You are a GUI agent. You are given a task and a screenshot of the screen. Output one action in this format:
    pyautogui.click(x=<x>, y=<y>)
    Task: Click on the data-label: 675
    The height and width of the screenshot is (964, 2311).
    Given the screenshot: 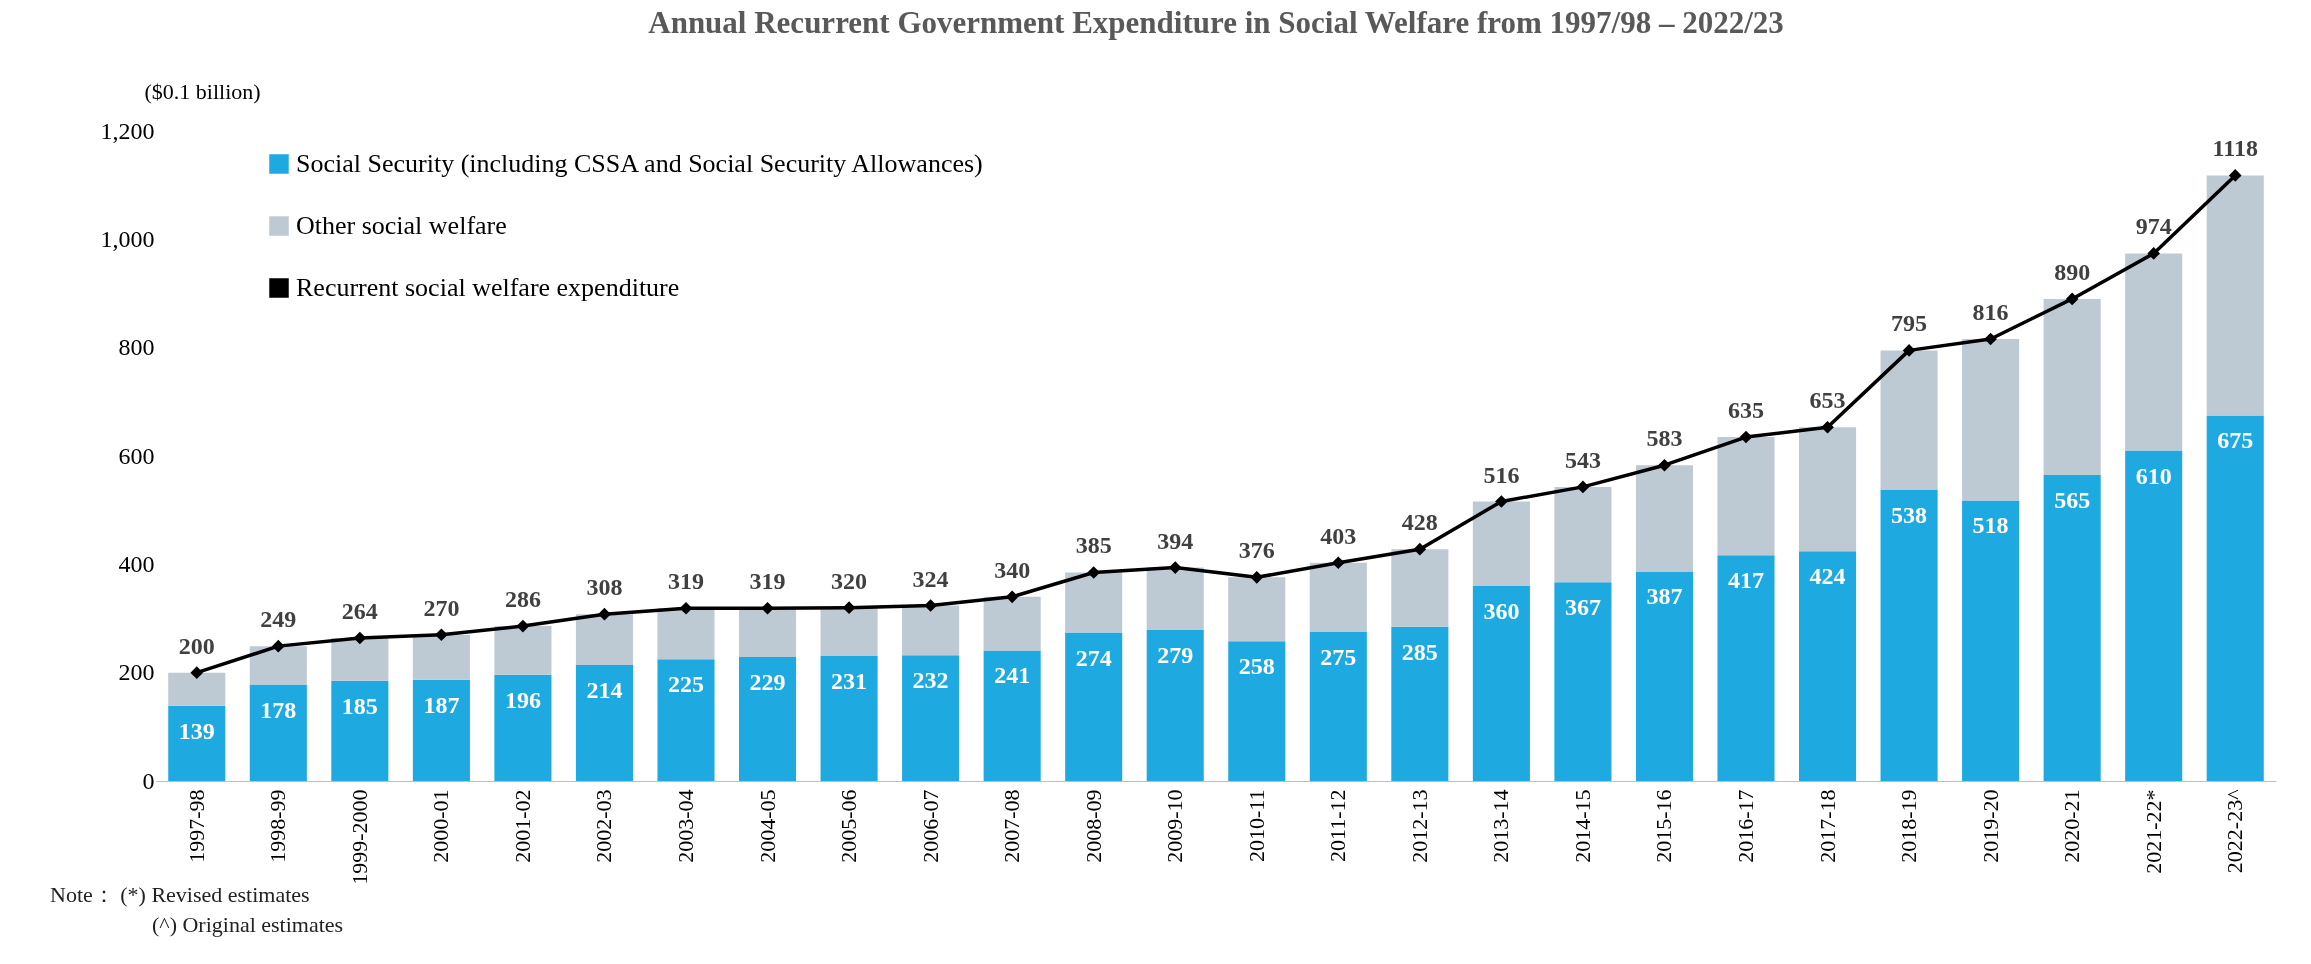 What is the action you would take?
    pyautogui.click(x=2235, y=440)
    